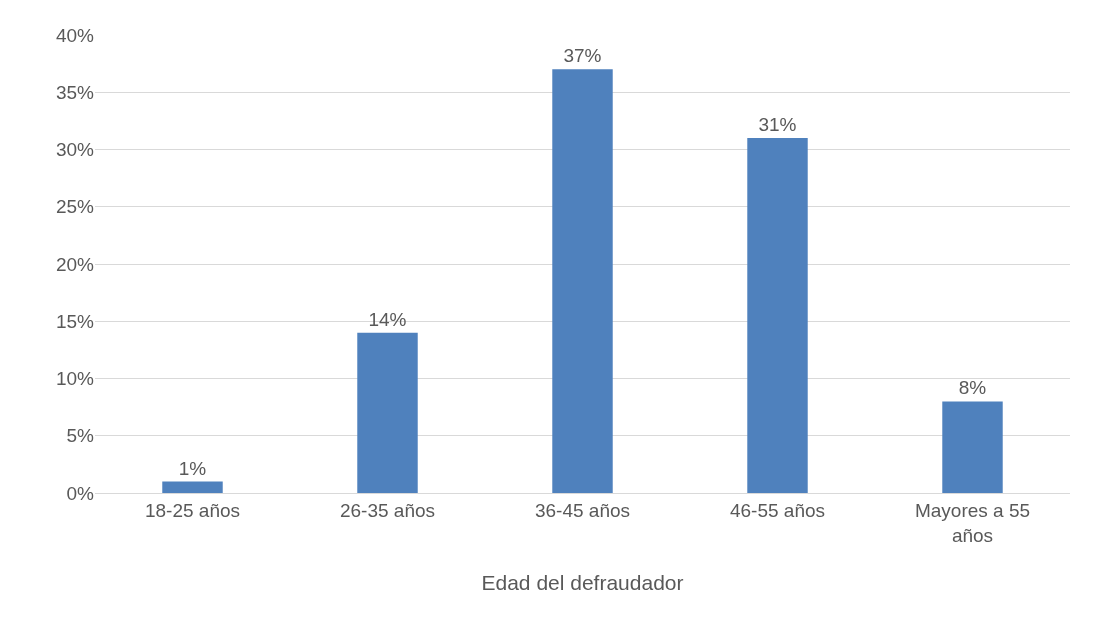 The height and width of the screenshot is (632, 1094). I want to click on y-tick-label: 20%, so click(75, 264).